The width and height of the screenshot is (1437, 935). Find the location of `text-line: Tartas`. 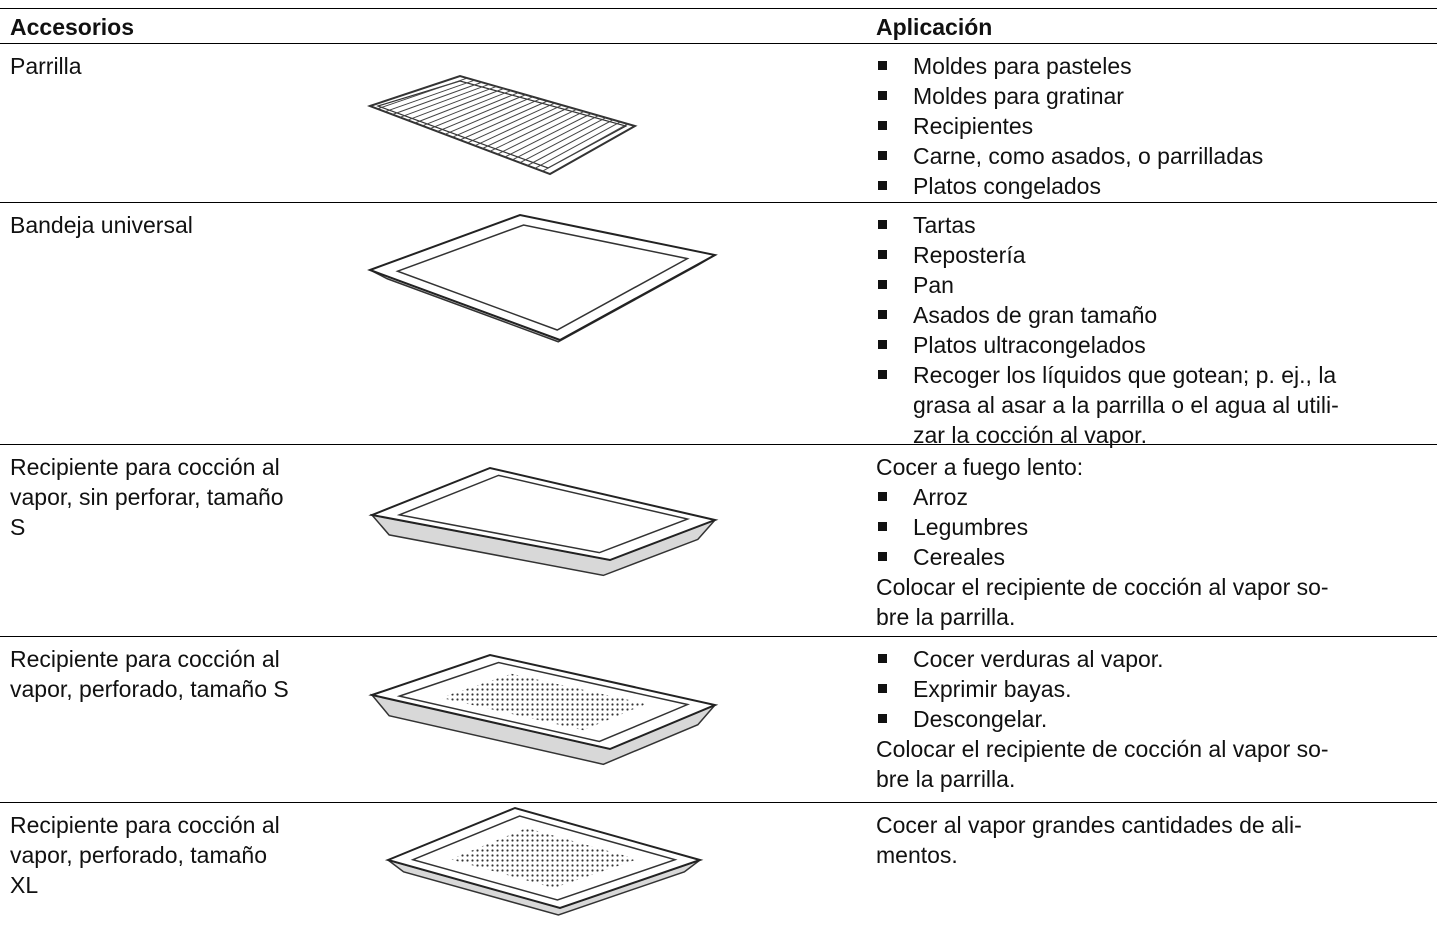

text-line: Tartas is located at coordinates (944, 225).